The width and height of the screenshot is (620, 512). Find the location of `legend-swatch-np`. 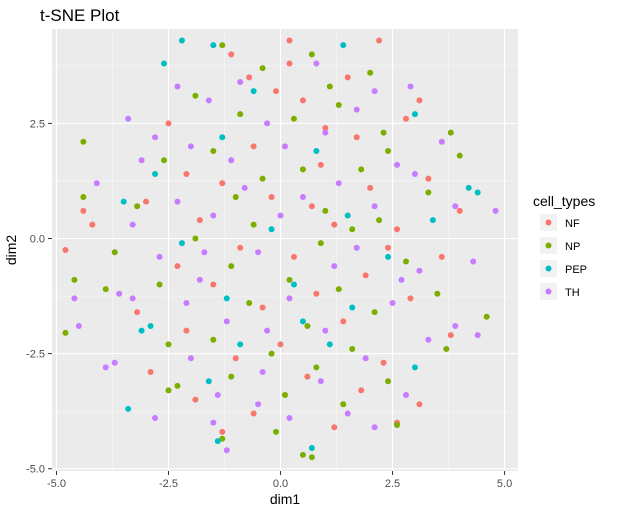

legend-swatch-np is located at coordinates (548, 245).